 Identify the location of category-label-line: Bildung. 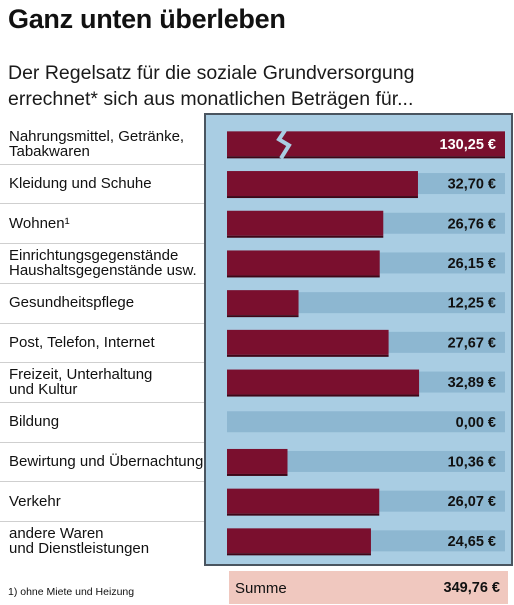
(34, 422).